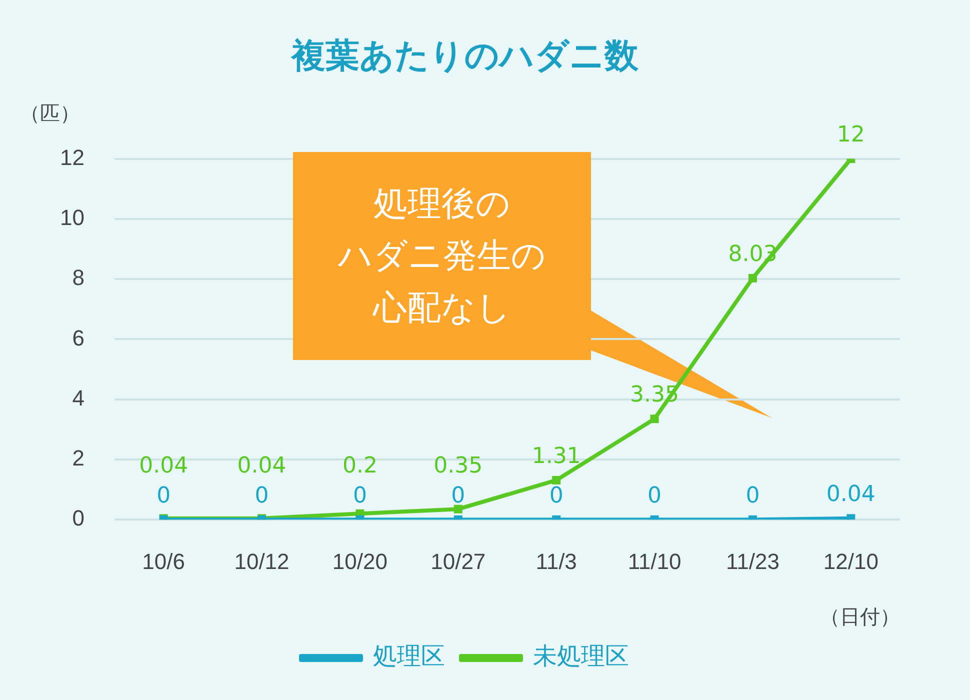 This screenshot has height=700, width=970. What do you see at coordinates (860, 617) in the screenshot?
I see `x-axis-title: （日付）` at bounding box center [860, 617].